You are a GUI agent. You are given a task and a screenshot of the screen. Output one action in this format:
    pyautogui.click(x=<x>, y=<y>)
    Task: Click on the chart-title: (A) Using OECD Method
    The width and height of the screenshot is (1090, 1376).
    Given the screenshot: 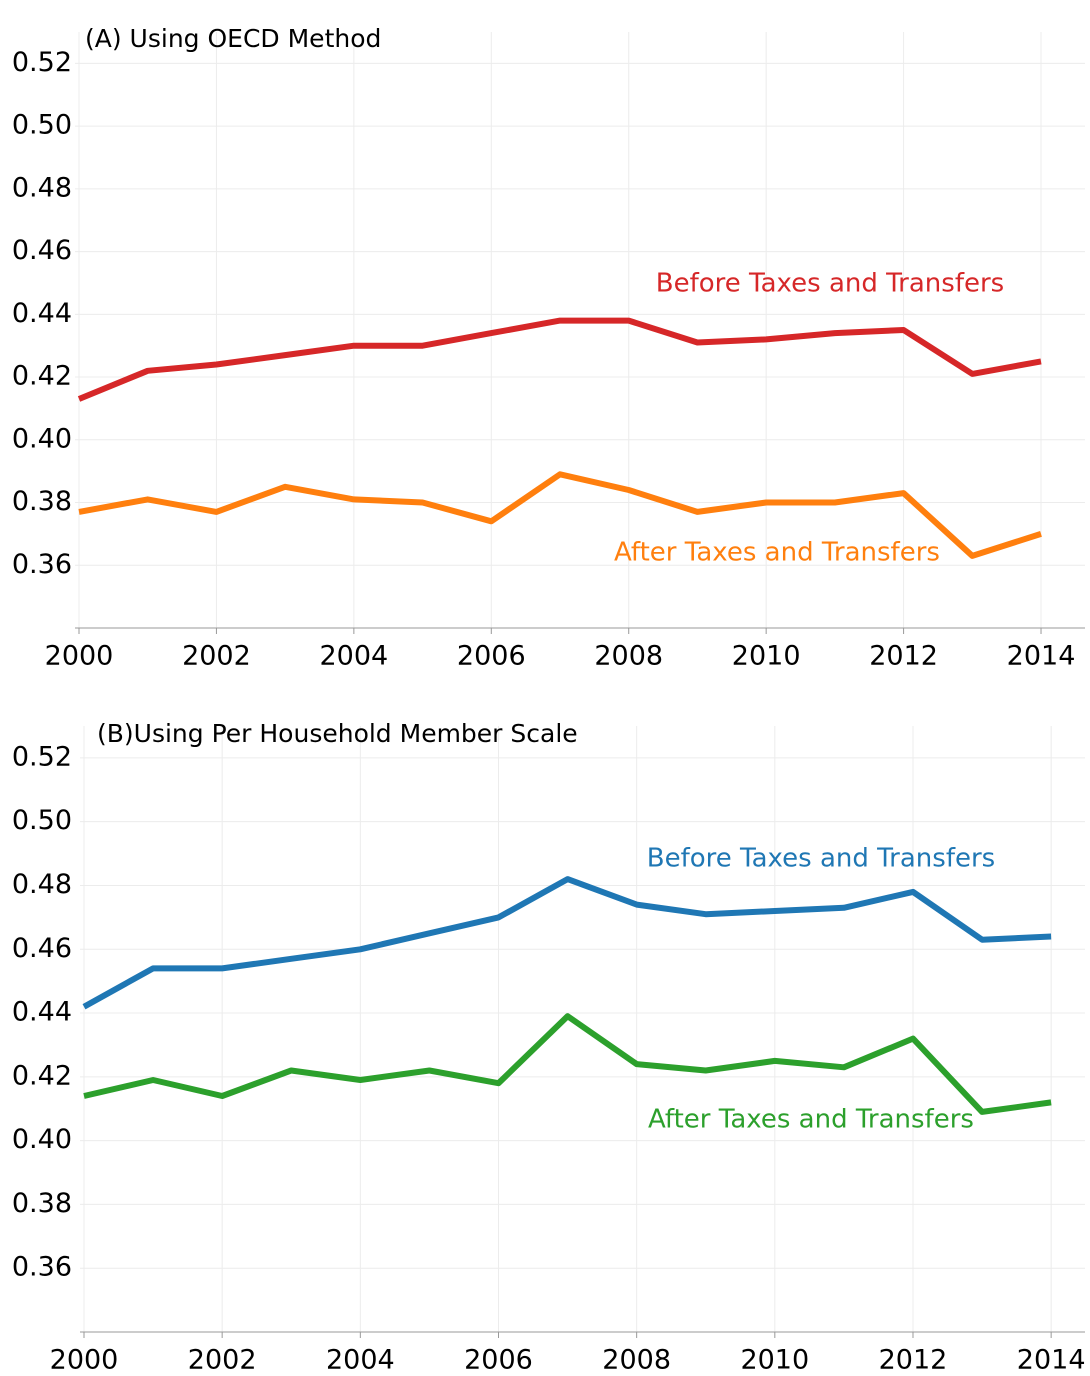 What is the action you would take?
    pyautogui.click(x=233, y=38)
    